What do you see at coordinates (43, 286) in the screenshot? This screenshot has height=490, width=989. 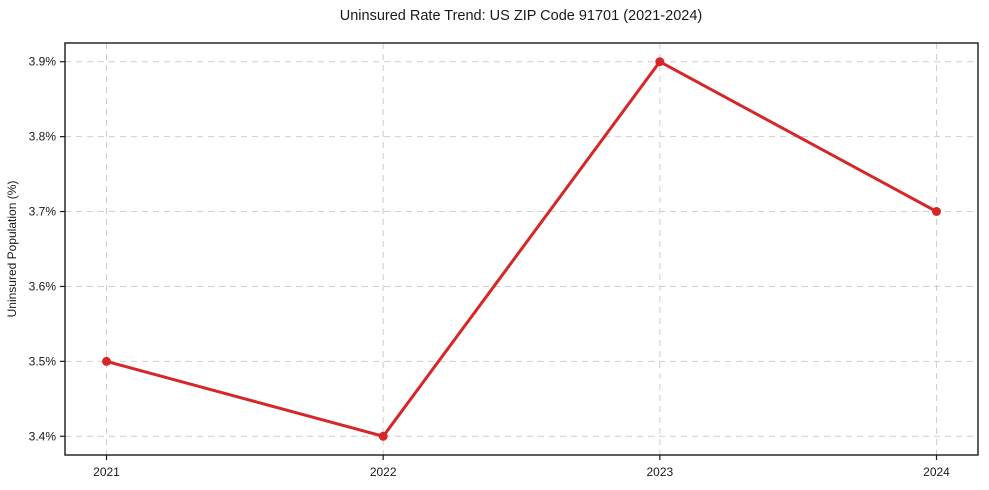 I see `y-tick-label: 3.6%` at bounding box center [43, 286].